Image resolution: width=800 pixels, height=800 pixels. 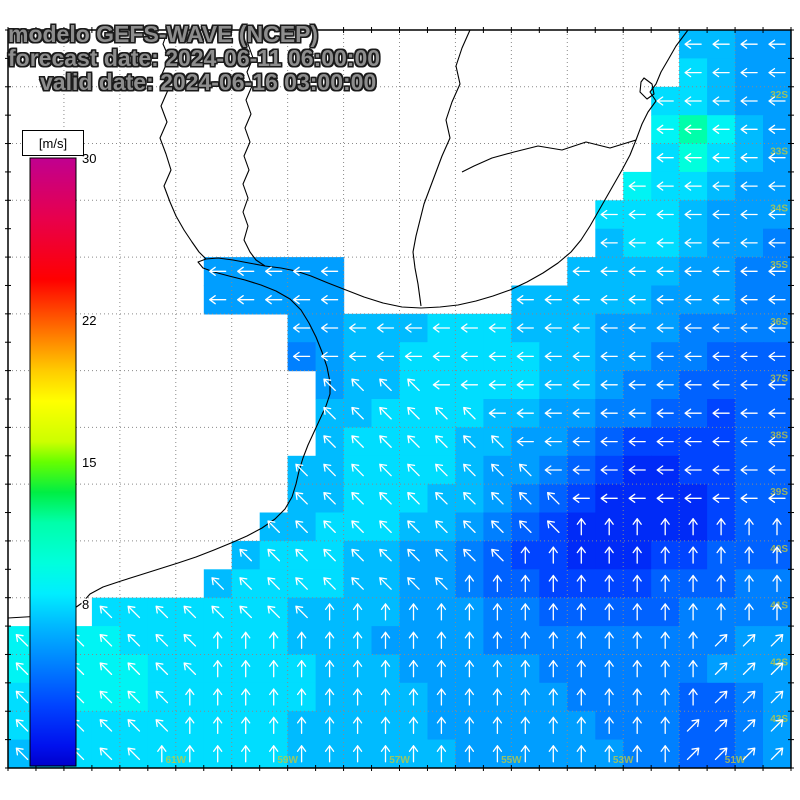 What do you see at coordinates (287, 760) in the screenshot?
I see `lon-label: 59W` at bounding box center [287, 760].